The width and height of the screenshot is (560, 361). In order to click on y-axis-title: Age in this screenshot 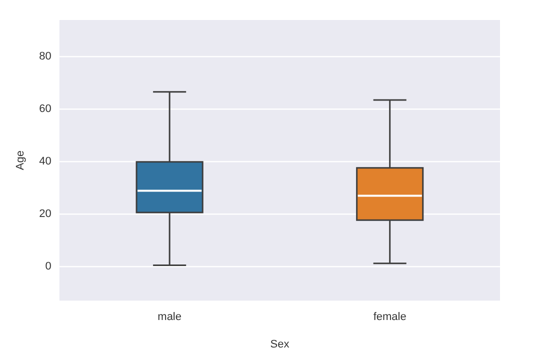, I will do `click(20, 160)`.